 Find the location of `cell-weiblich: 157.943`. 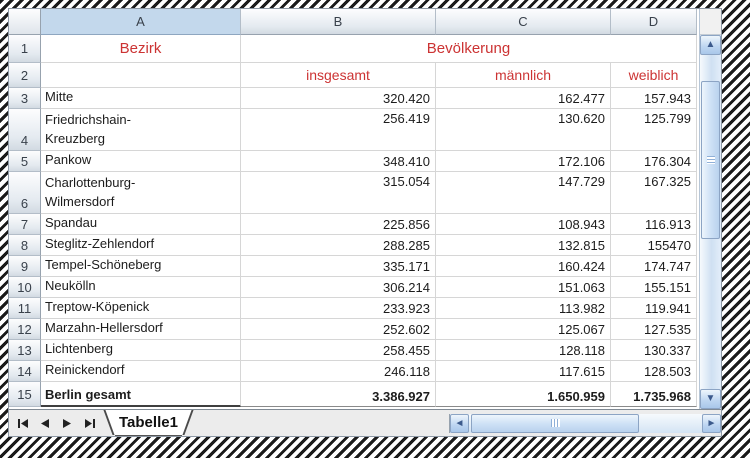

cell-weiblich: 157.943 is located at coordinates (654, 98).